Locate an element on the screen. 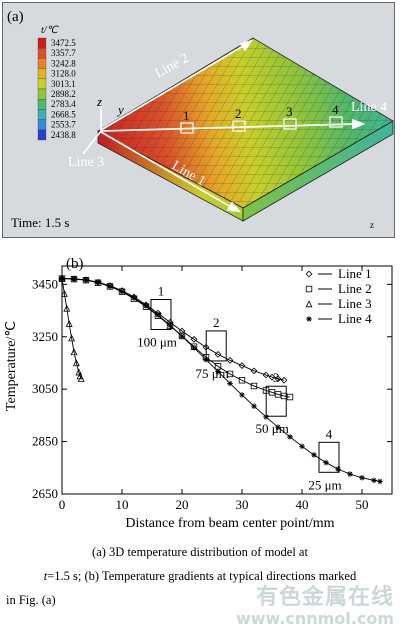 Image resolution: width=400 pixels, height=630 pixels. time-label: Time: 1.5 s is located at coordinates (40, 222).